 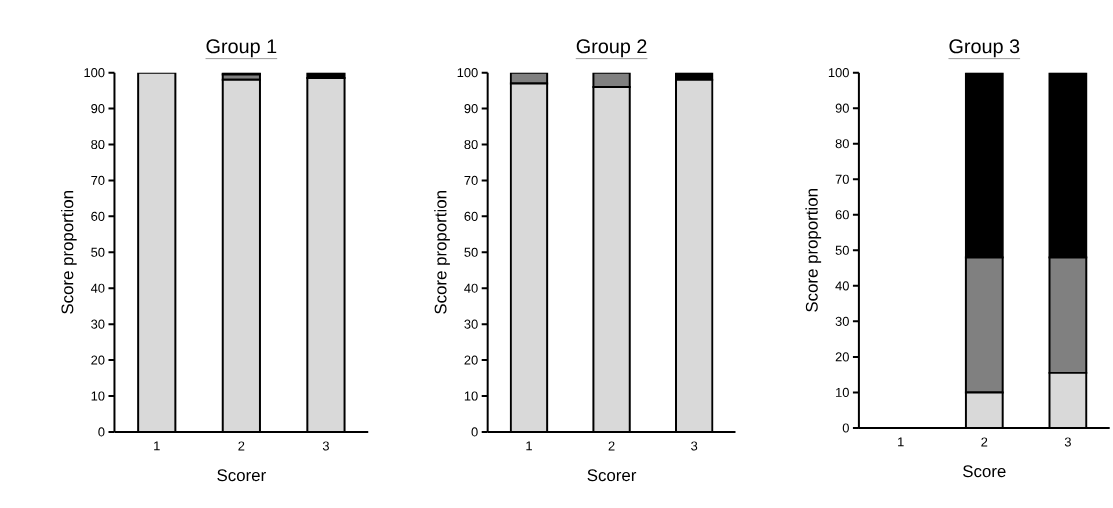 What do you see at coordinates (241, 48) in the screenshot?
I see `chart-title: Group 1` at bounding box center [241, 48].